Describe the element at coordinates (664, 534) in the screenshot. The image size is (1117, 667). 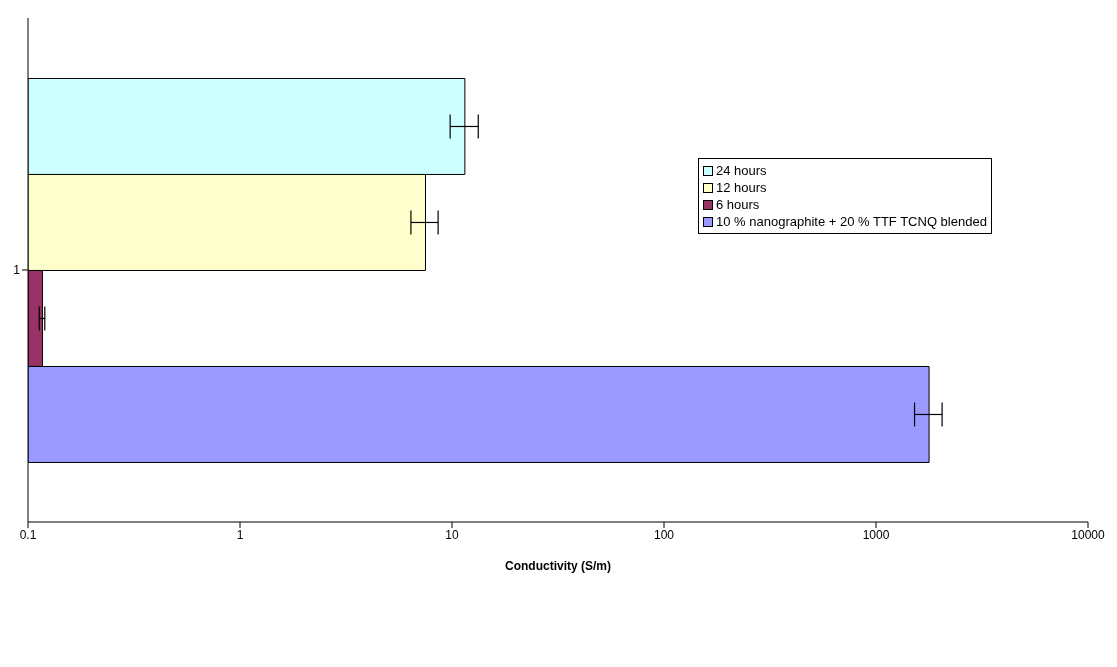
I see `x-tick-label: 100` at that location.